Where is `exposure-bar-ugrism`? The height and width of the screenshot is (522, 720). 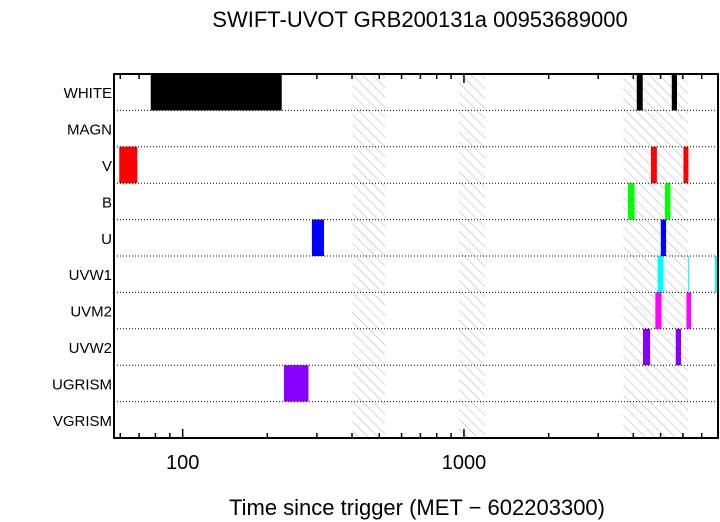 exposure-bar-ugrism is located at coordinates (296, 383).